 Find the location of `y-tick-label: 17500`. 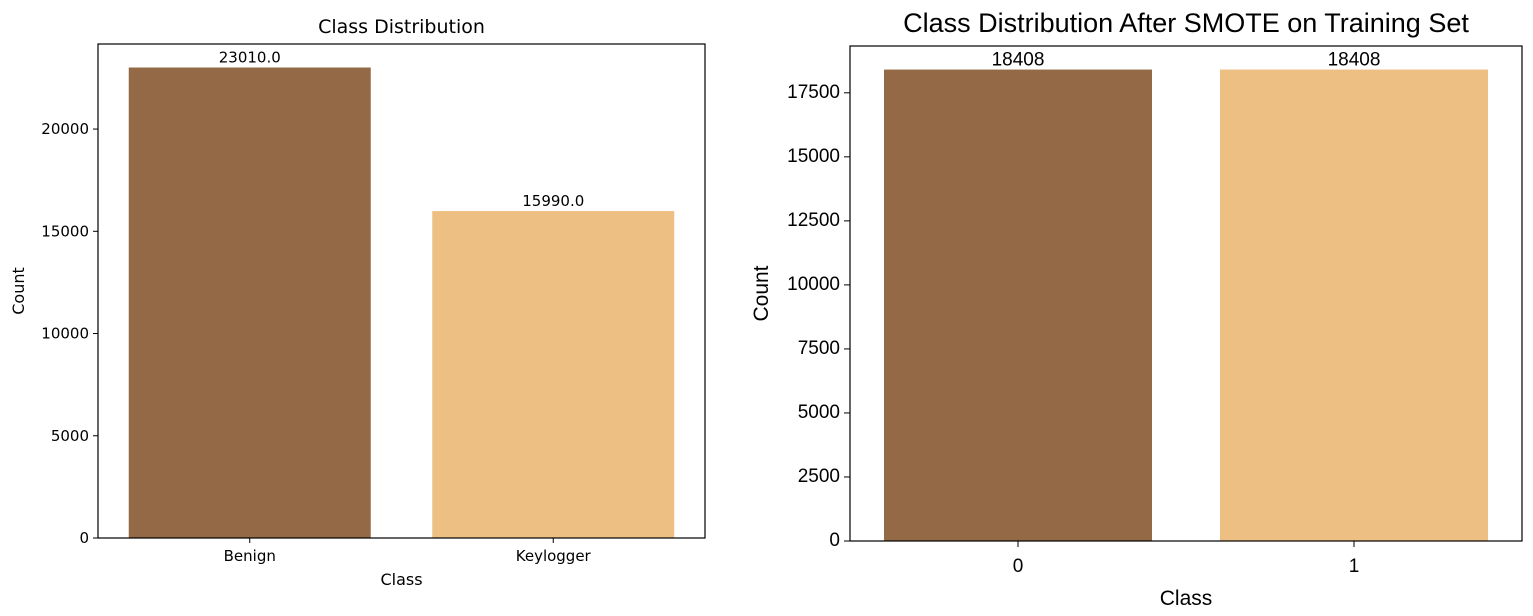

y-tick-label: 17500 is located at coordinates (813, 92).